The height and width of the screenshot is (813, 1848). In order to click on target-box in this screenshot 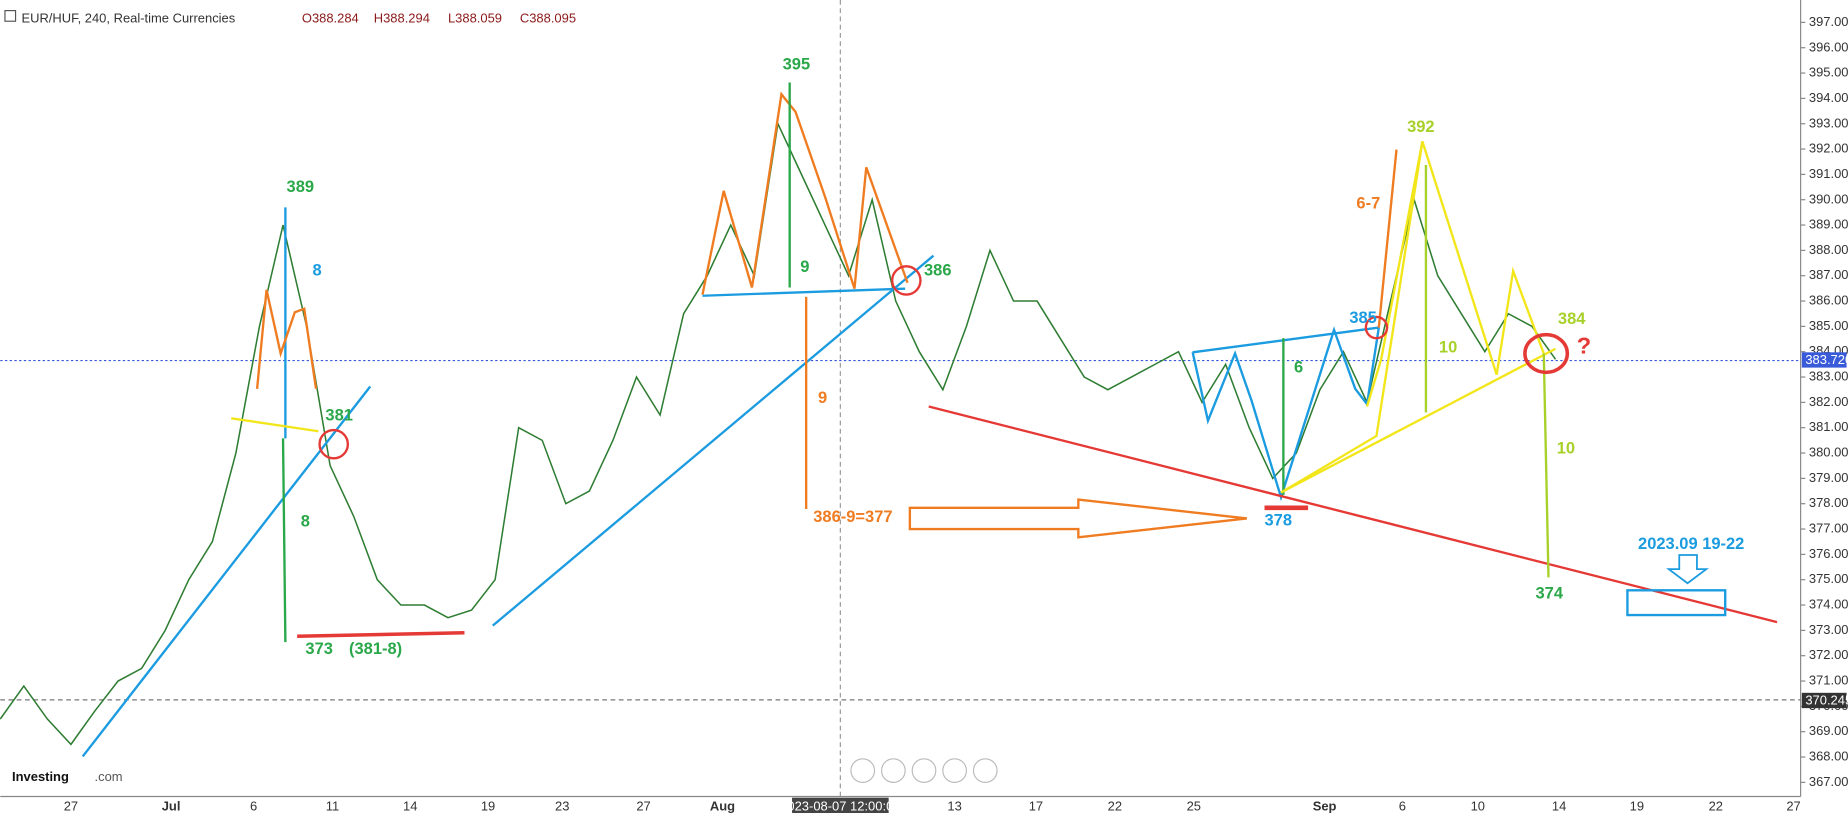, I will do `click(1676, 603)`.